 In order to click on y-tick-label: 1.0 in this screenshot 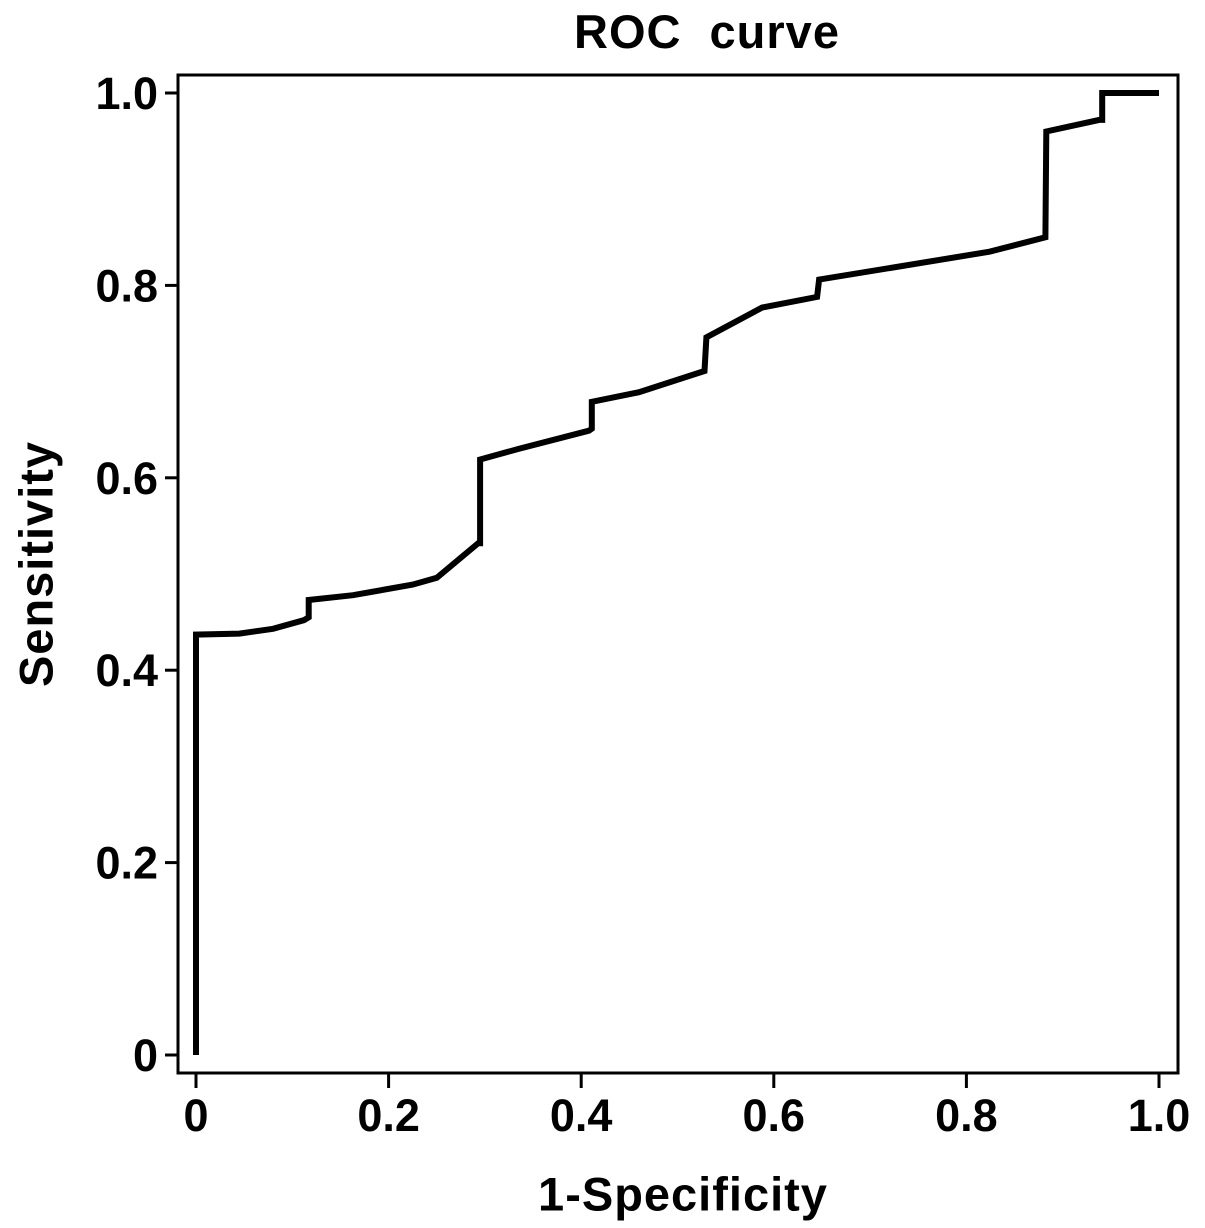, I will do `click(126, 93)`.